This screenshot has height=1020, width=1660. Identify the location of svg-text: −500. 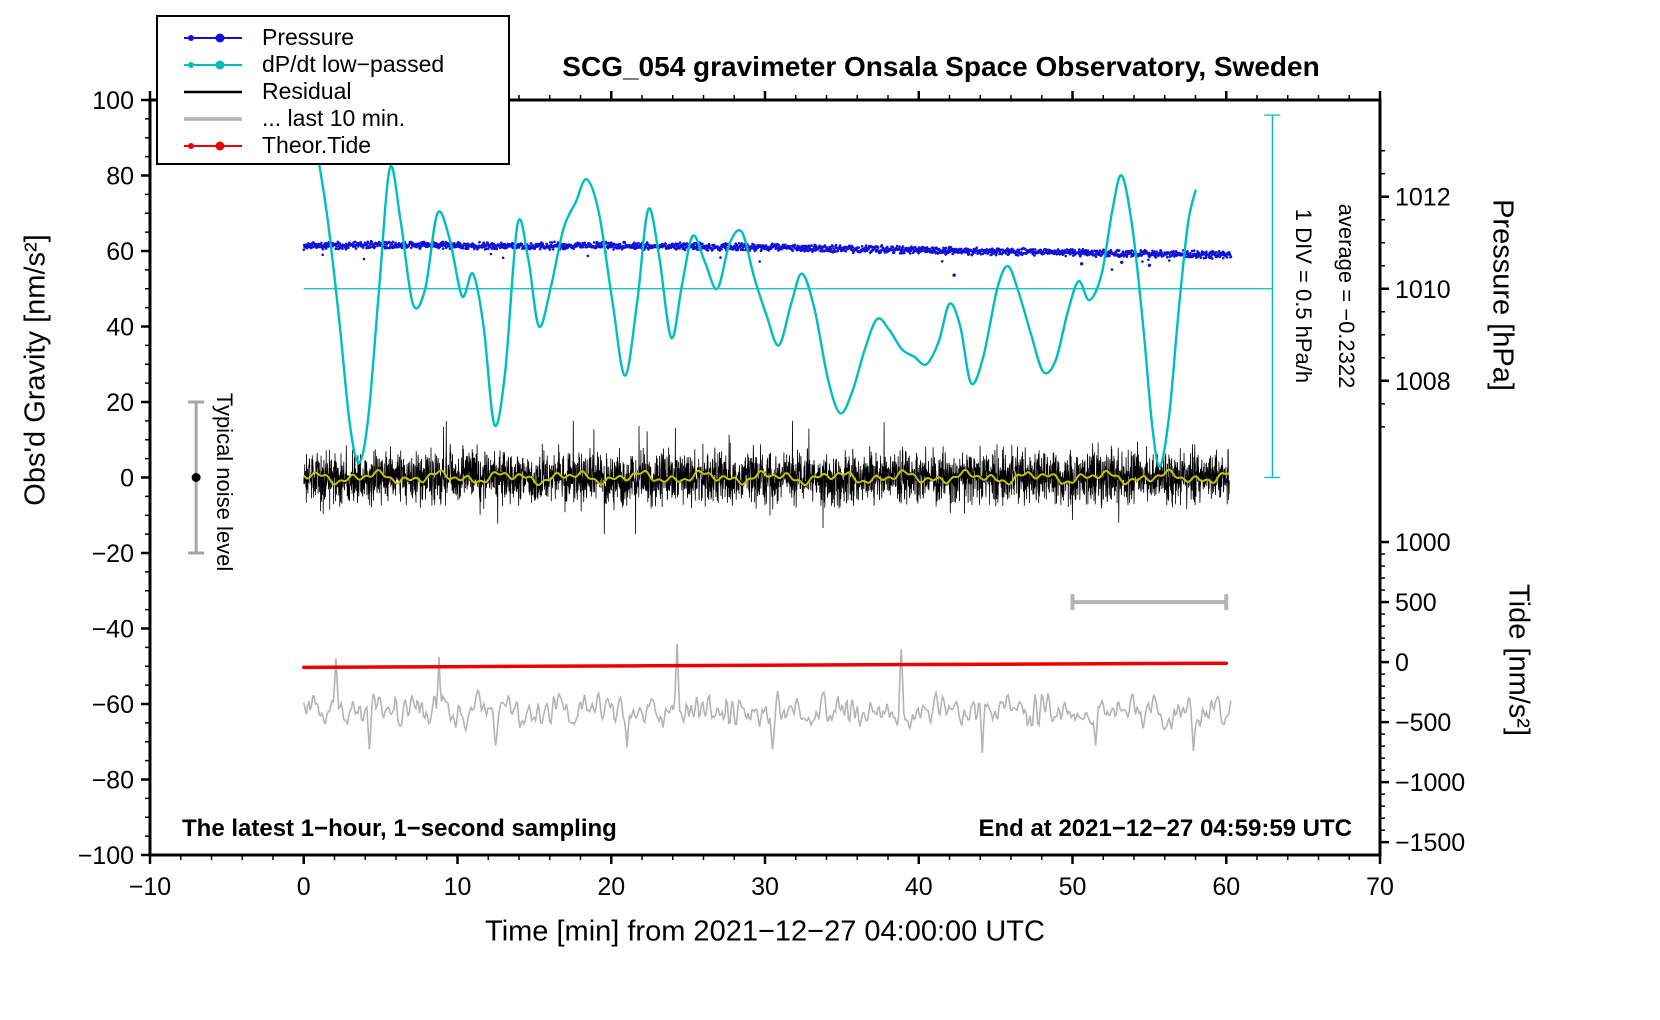
(1423, 723).